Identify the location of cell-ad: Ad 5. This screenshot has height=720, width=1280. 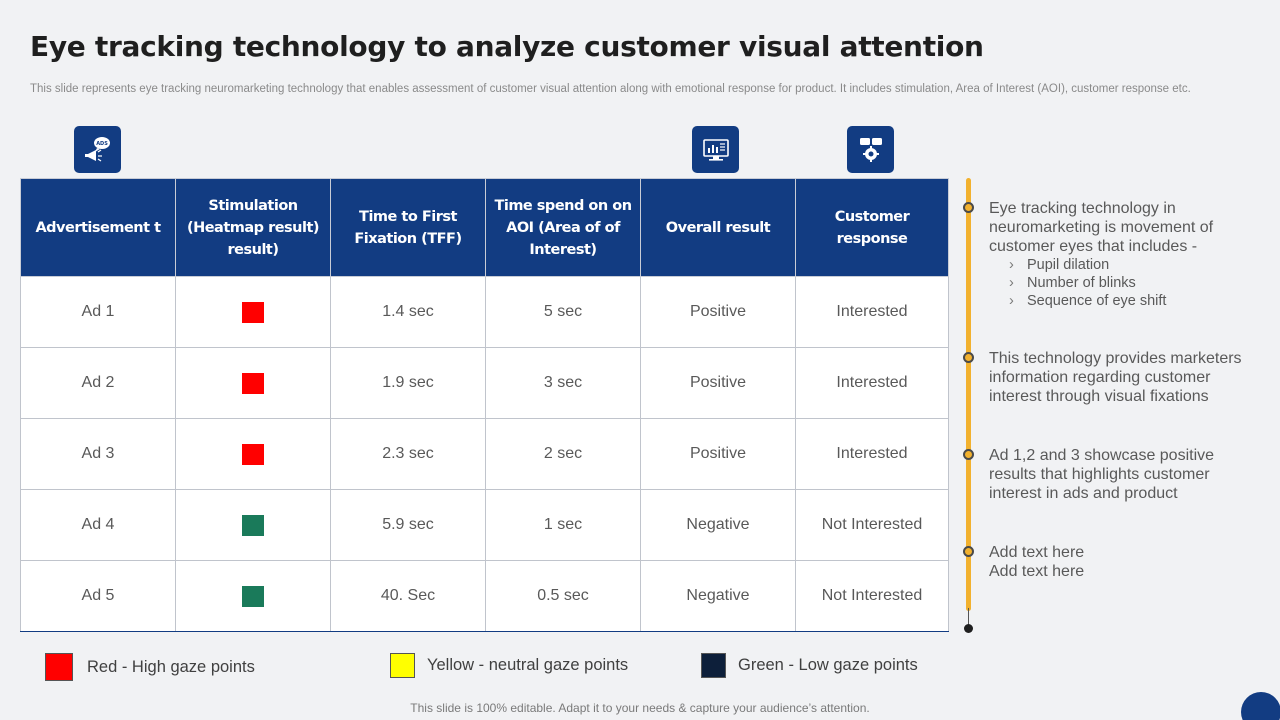
(98, 596).